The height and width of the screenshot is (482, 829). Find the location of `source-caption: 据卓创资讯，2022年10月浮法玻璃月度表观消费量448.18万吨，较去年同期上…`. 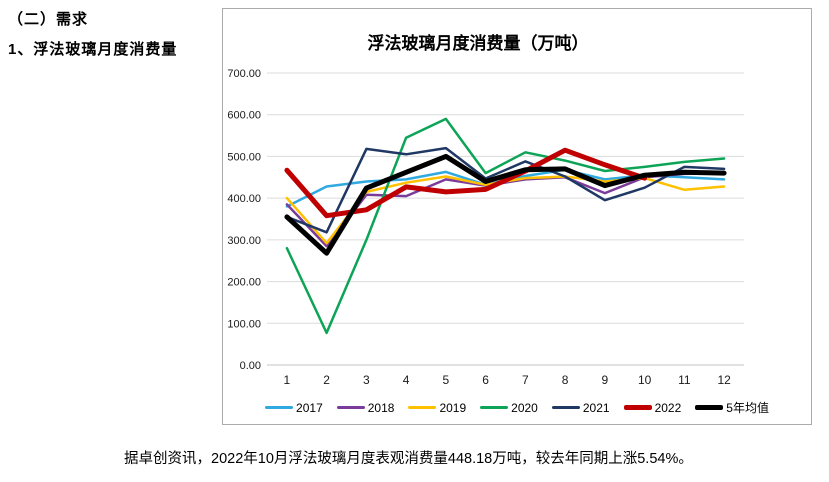

source-caption: 据卓创资讯，2022年10月浮法玻璃月度表观消费量448.18万吨，较去年同期上… is located at coordinates (408, 459).